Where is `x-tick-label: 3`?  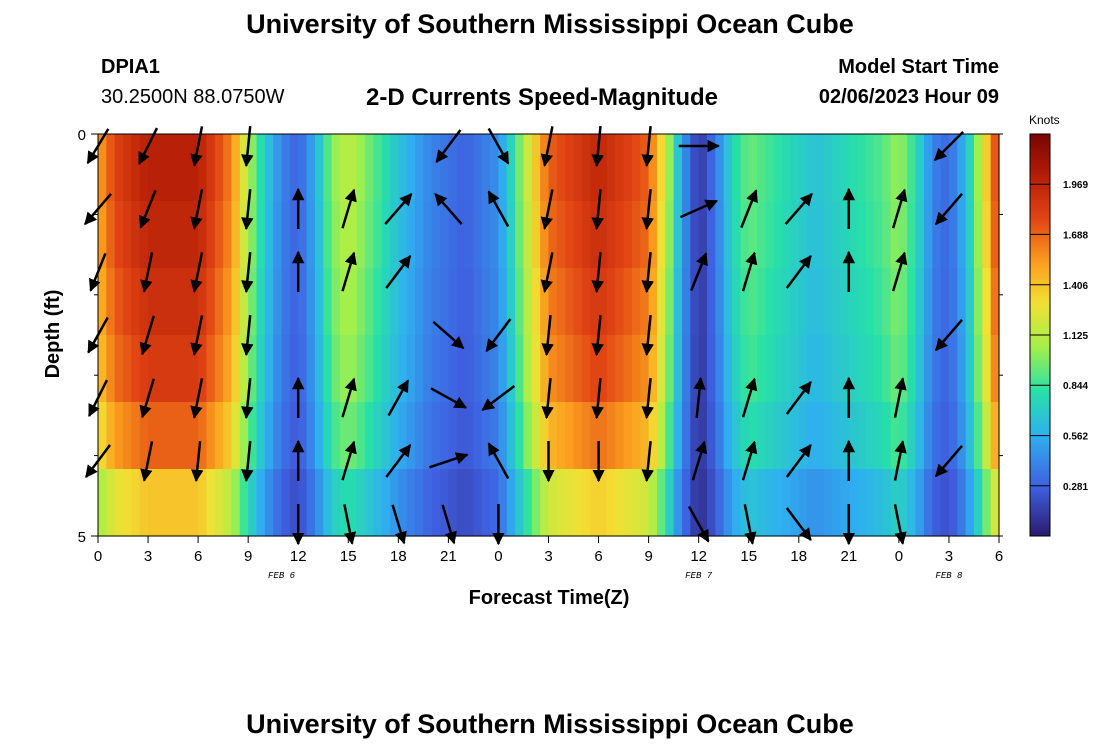
x-tick-label: 3 is located at coordinates (148, 556).